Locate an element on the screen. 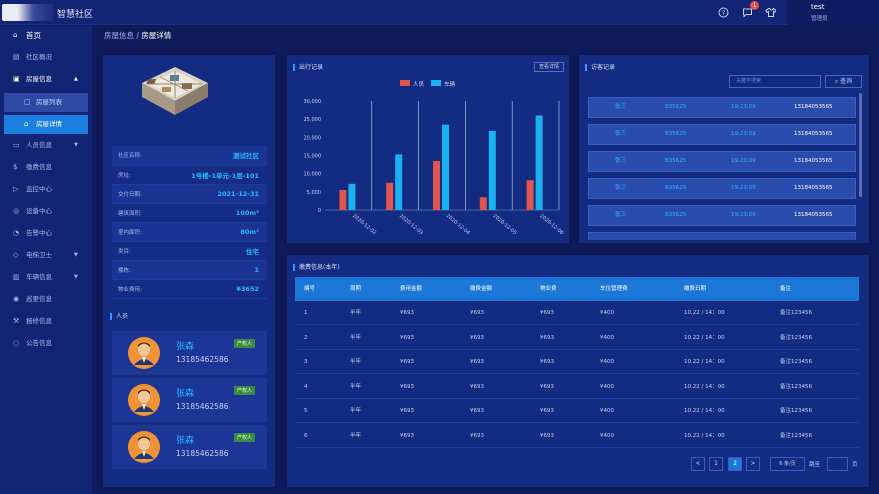 This screenshot has height=494, width=879. info-key: 房址: is located at coordinates (142, 175).